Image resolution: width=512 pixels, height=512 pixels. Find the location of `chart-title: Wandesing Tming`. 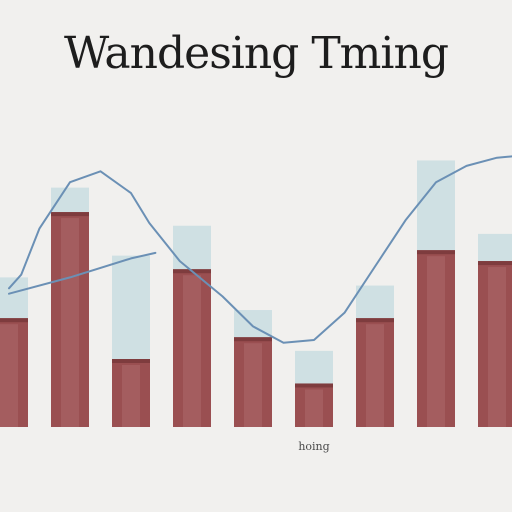

chart-title: Wandesing Tming is located at coordinates (256, 53).